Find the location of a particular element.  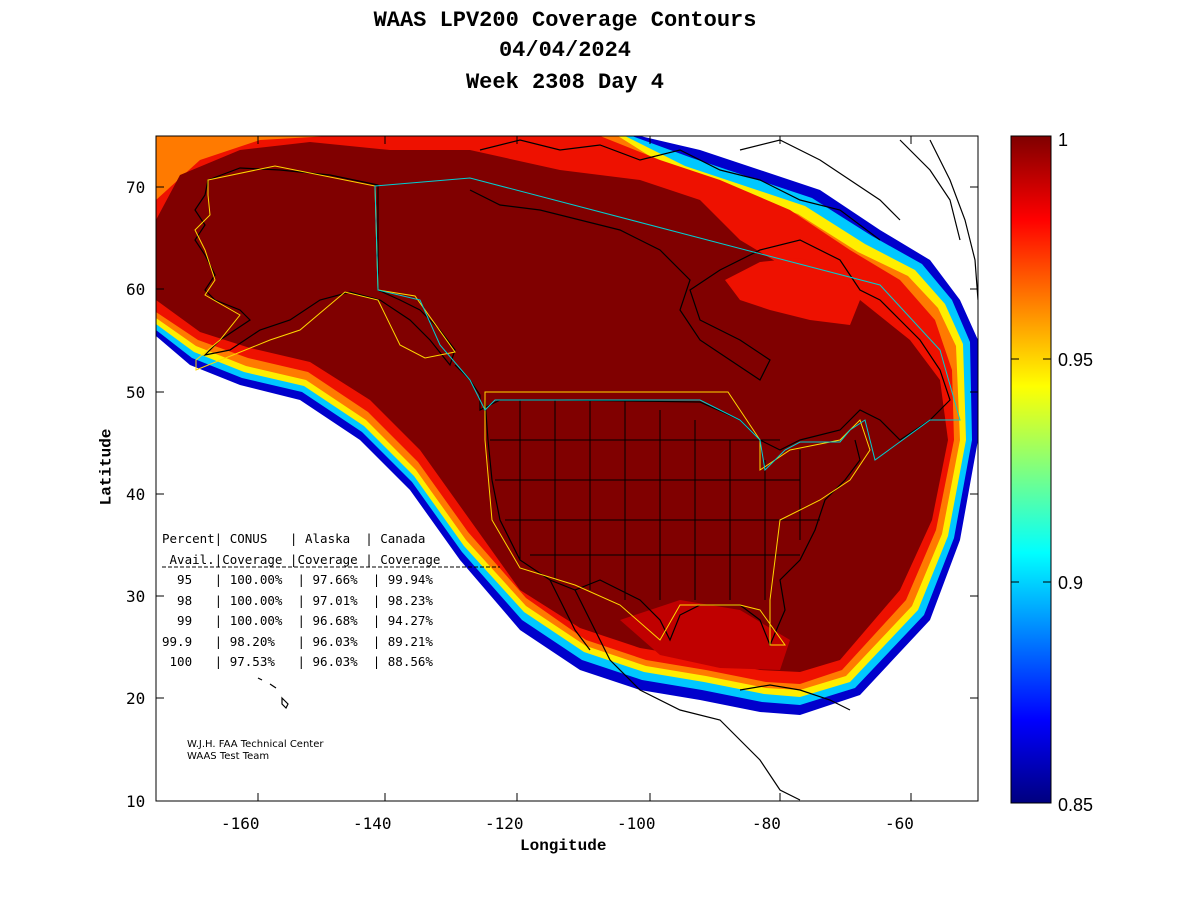

title-line-1: WAAS LPV200 Coverage Contours is located at coordinates (565, 20).